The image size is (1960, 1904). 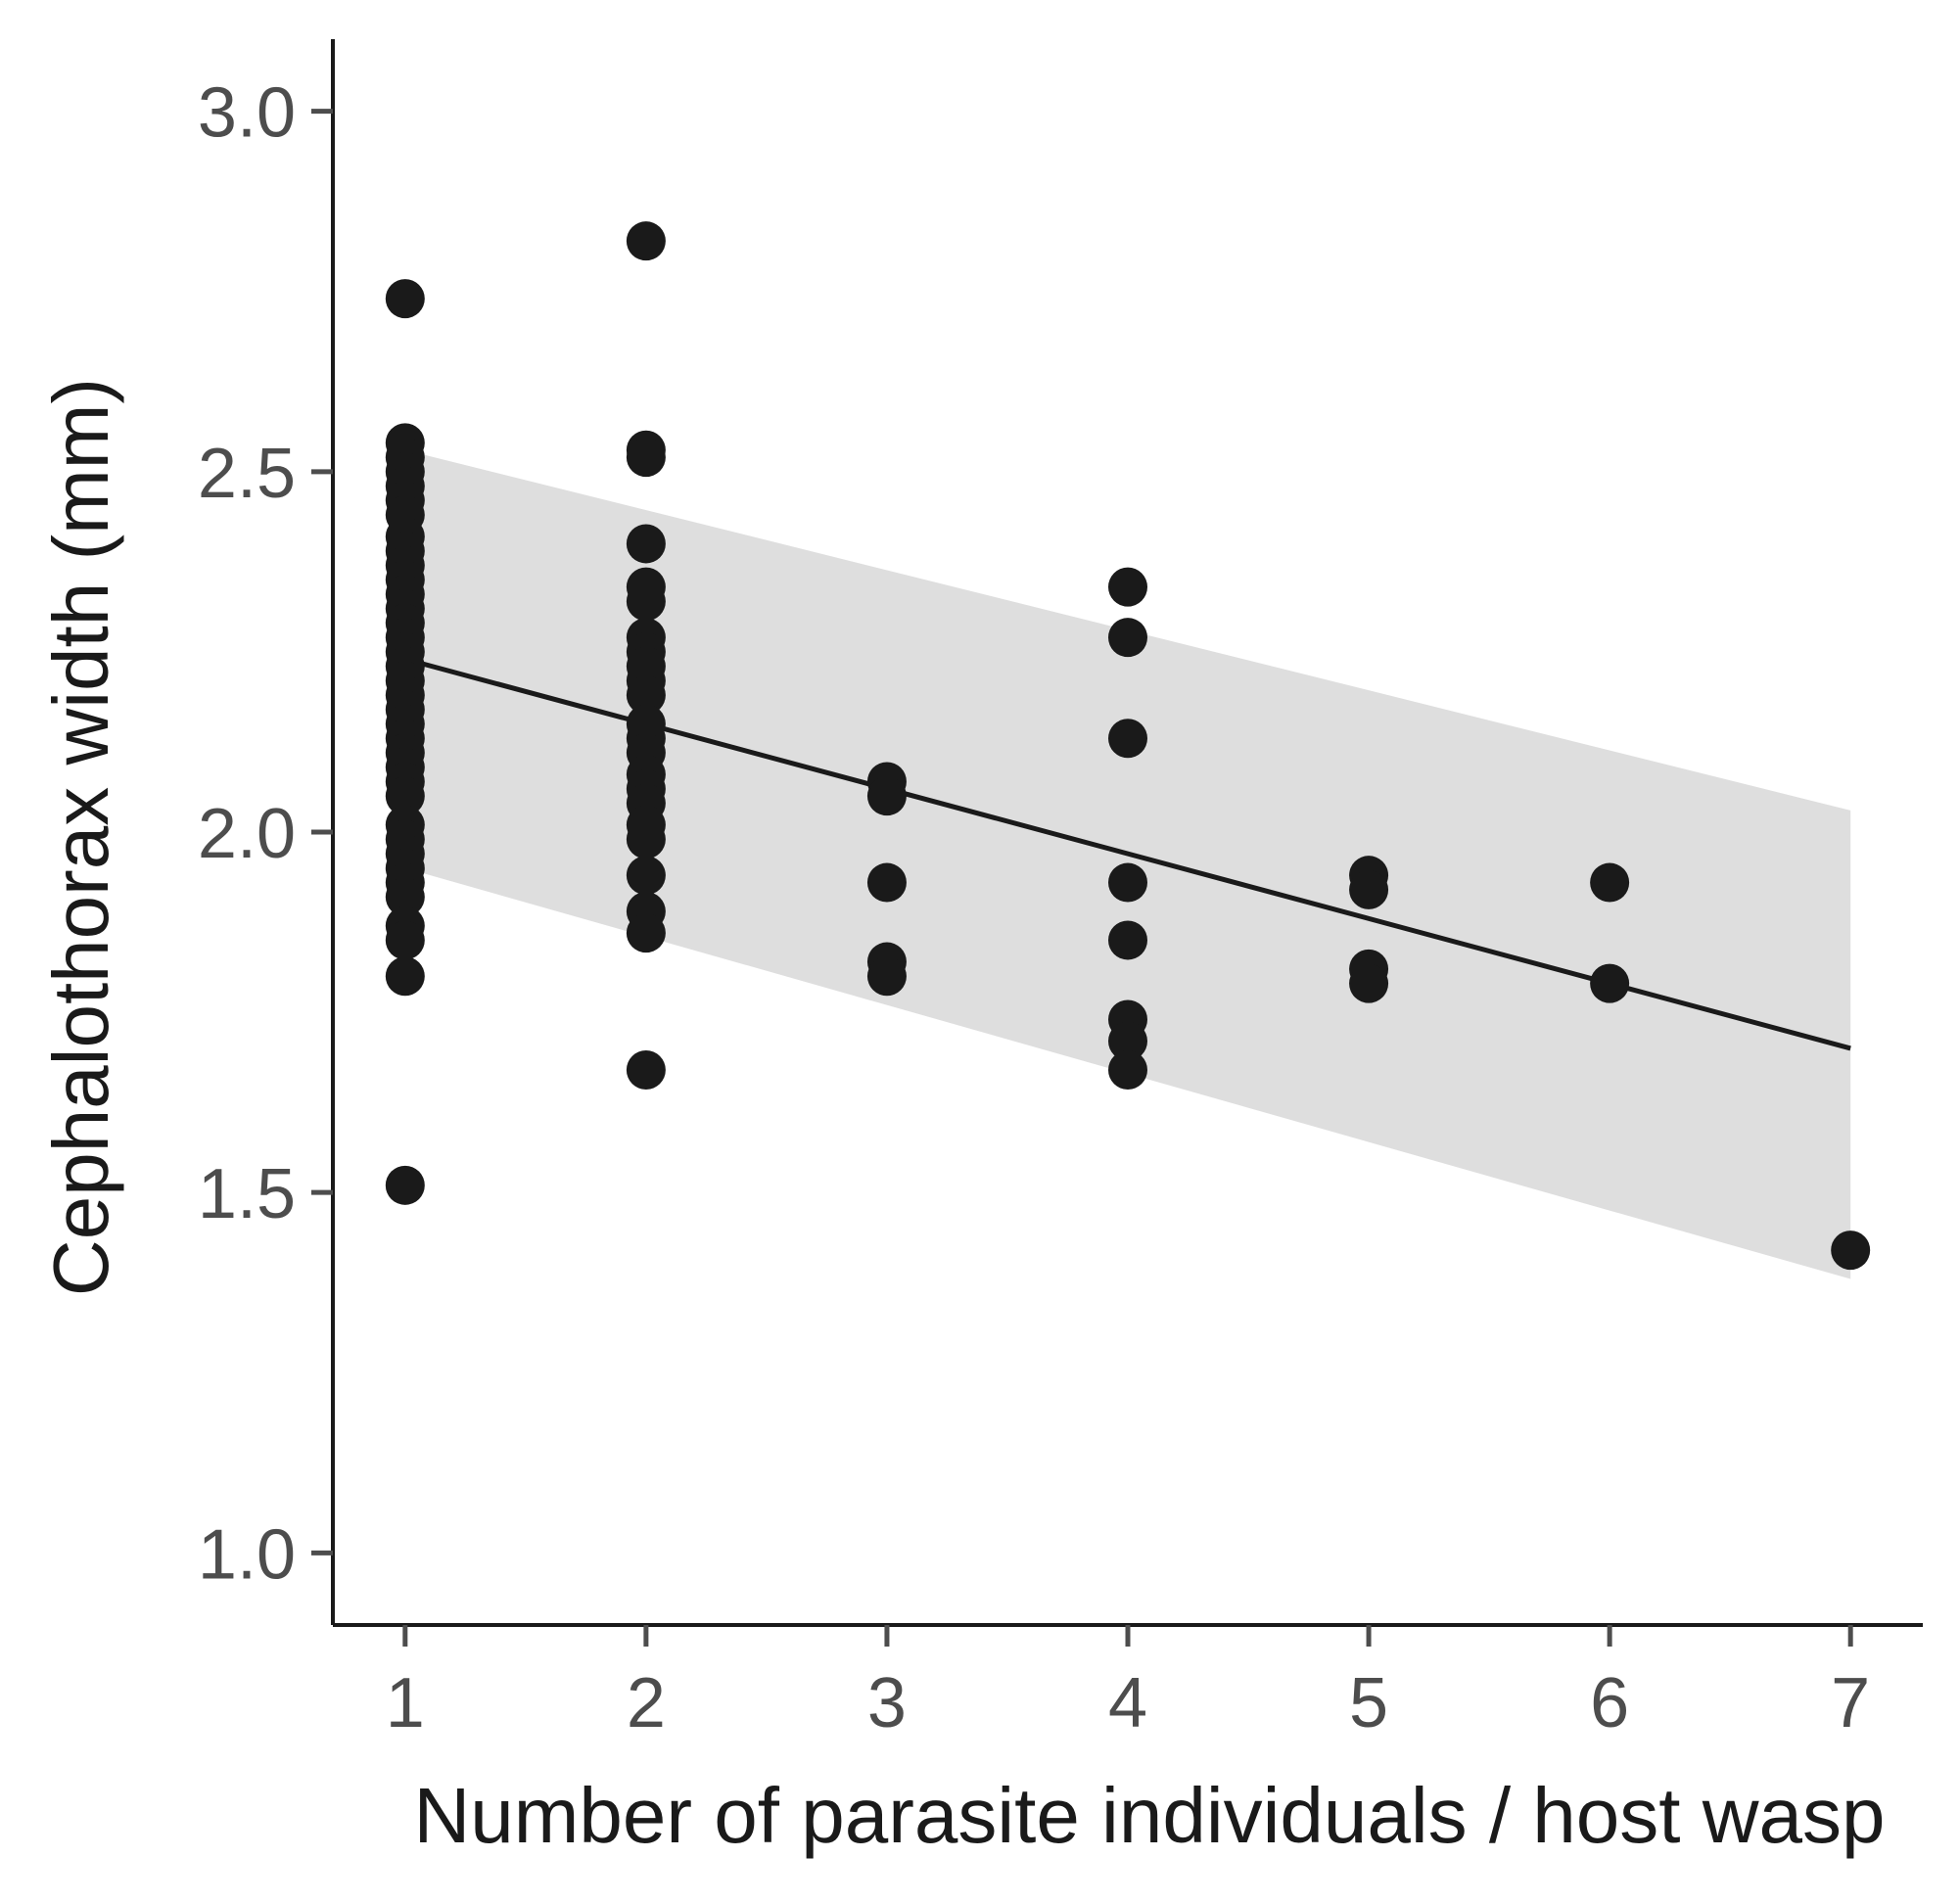 What do you see at coordinates (405, 1703) in the screenshot?
I see `x-tick-label: 1` at bounding box center [405, 1703].